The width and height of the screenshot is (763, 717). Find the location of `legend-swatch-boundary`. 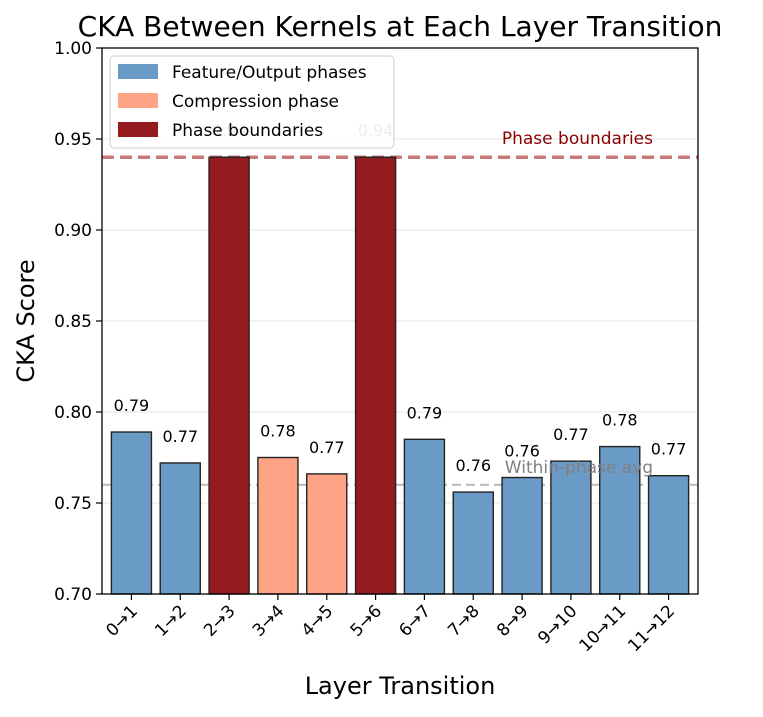

legend-swatch-boundary is located at coordinates (138, 129).